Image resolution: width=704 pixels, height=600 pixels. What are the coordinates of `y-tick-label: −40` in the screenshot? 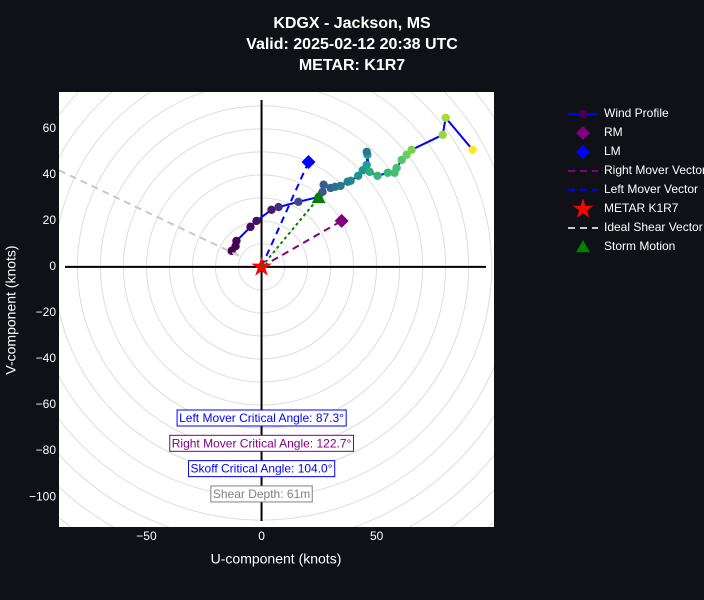 It's located at (46, 358).